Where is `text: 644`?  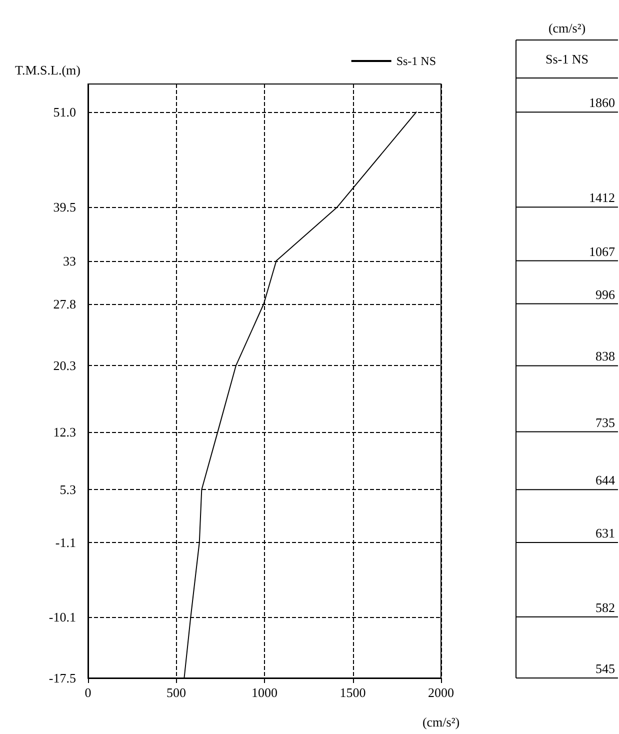
text: 644 is located at coordinates (606, 480).